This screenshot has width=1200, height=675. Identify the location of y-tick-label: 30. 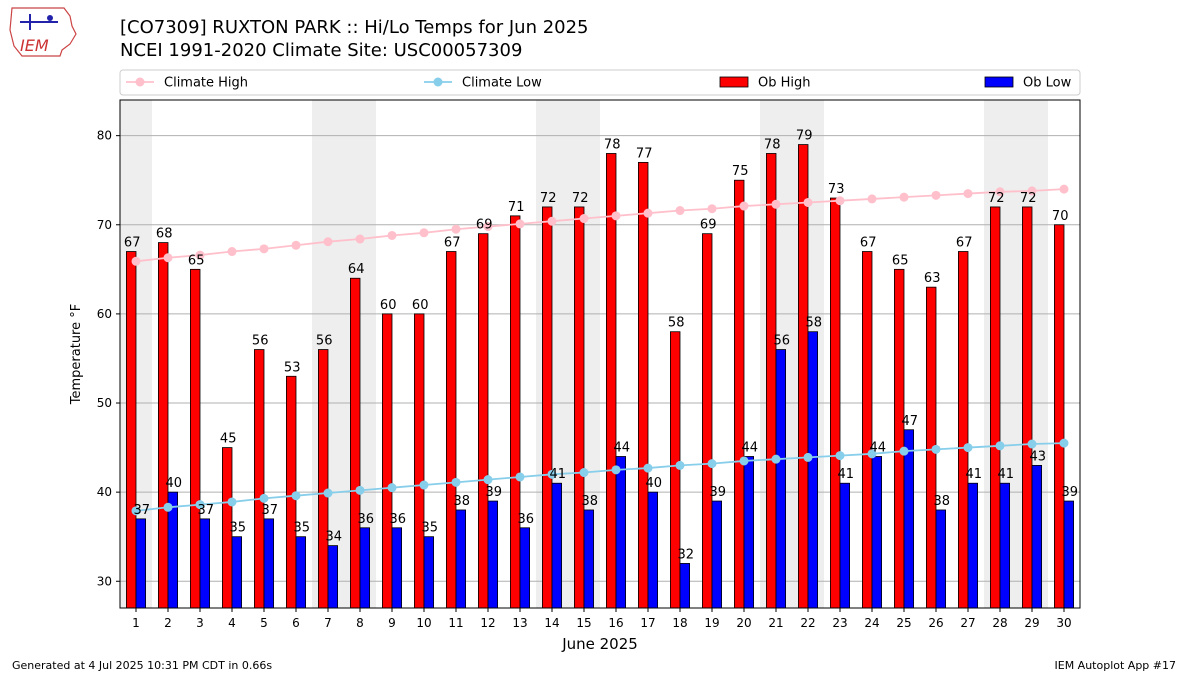
(104, 581).